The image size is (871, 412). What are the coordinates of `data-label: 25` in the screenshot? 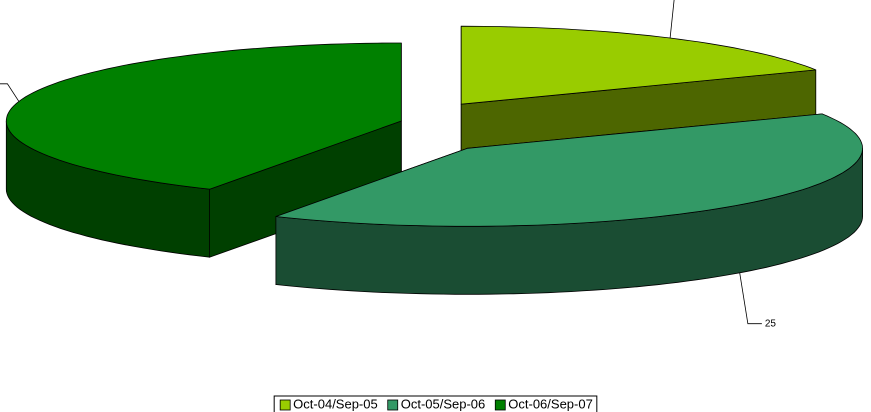 It's located at (771, 323).